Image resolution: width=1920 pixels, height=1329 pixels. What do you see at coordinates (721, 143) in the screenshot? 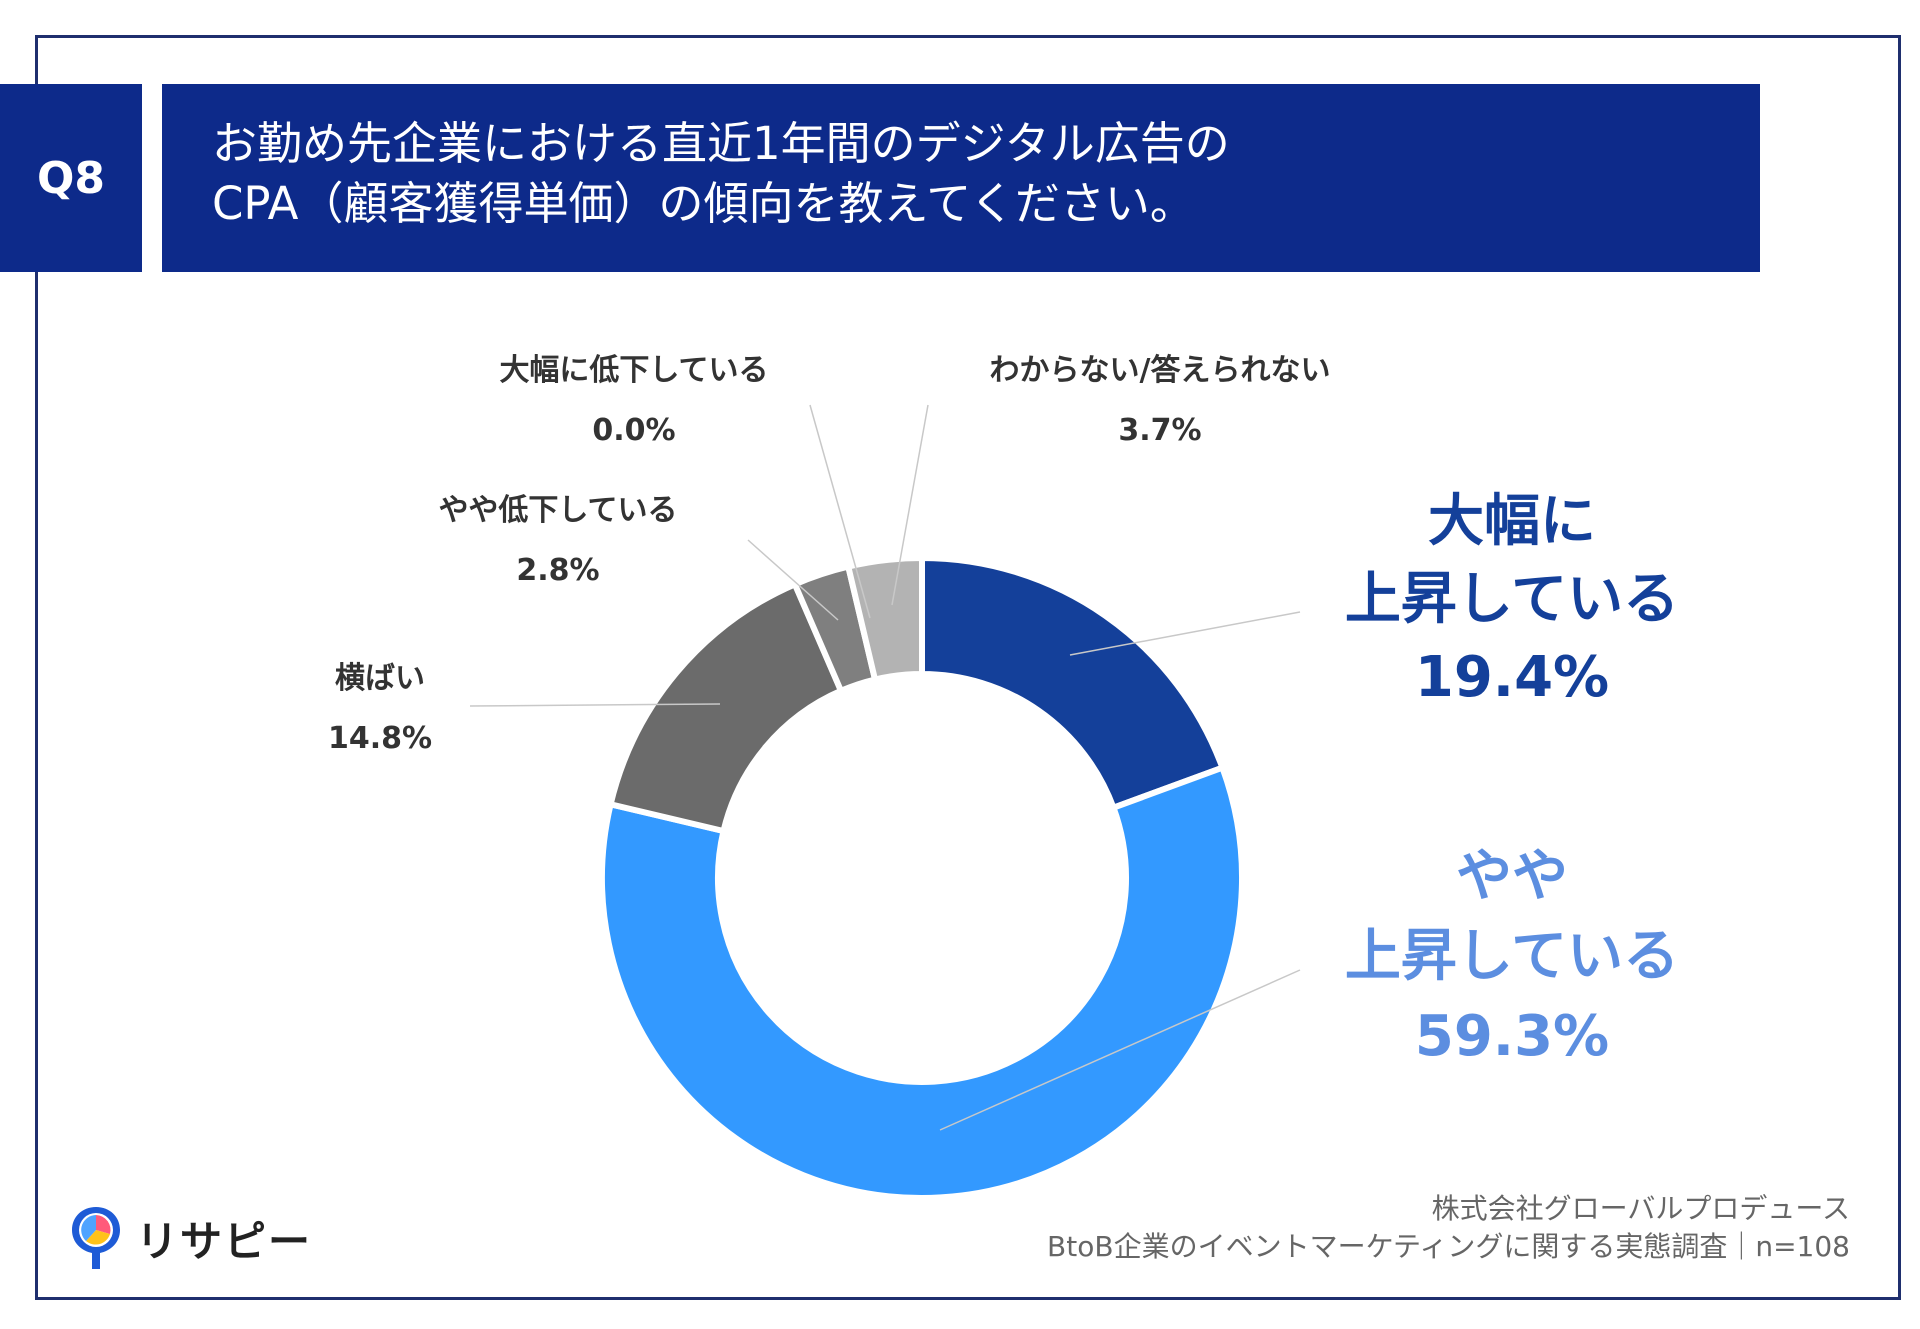
I see `question-title-line-1: お勤め先企業における直近1年間のデジタル広告の` at bounding box center [721, 143].